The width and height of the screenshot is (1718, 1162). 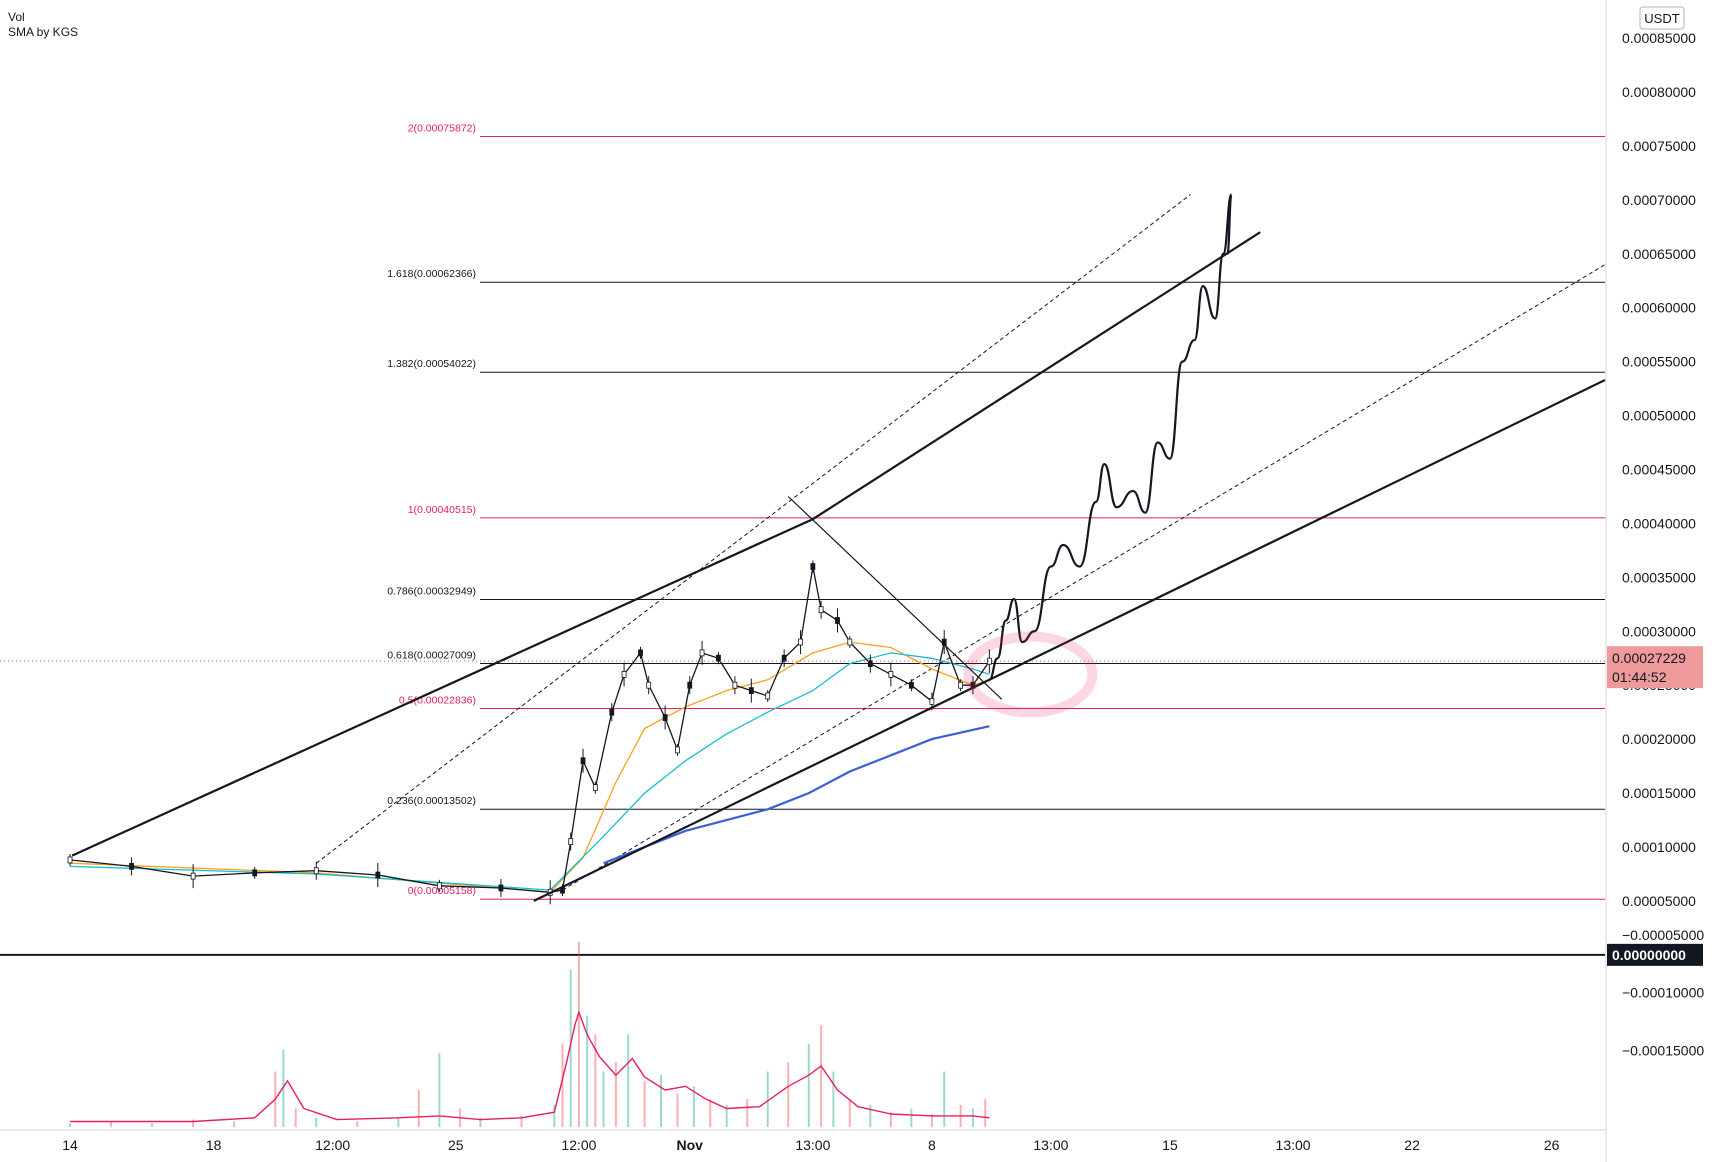 What do you see at coordinates (1659, 523) in the screenshot?
I see `price-tick-label: 0.00040000` at bounding box center [1659, 523].